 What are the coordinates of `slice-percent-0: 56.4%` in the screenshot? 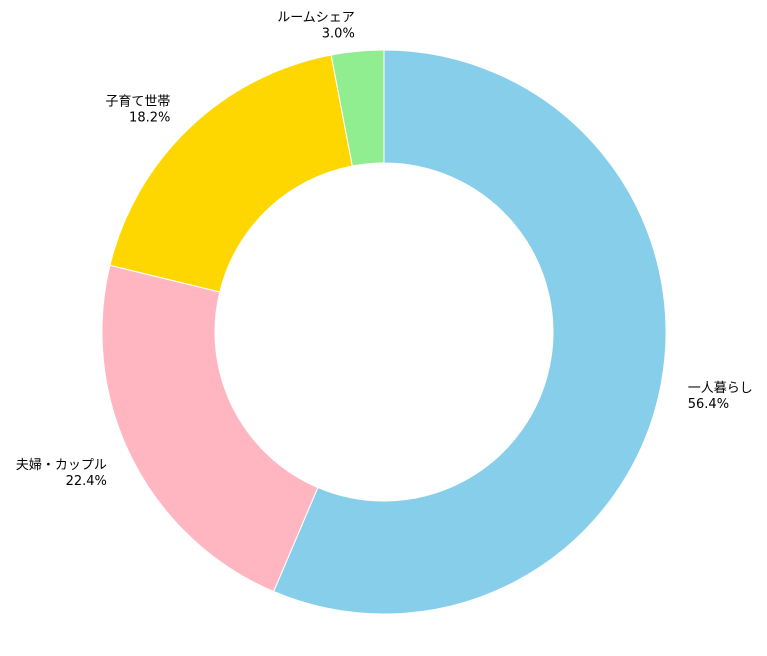 It's located at (708, 404).